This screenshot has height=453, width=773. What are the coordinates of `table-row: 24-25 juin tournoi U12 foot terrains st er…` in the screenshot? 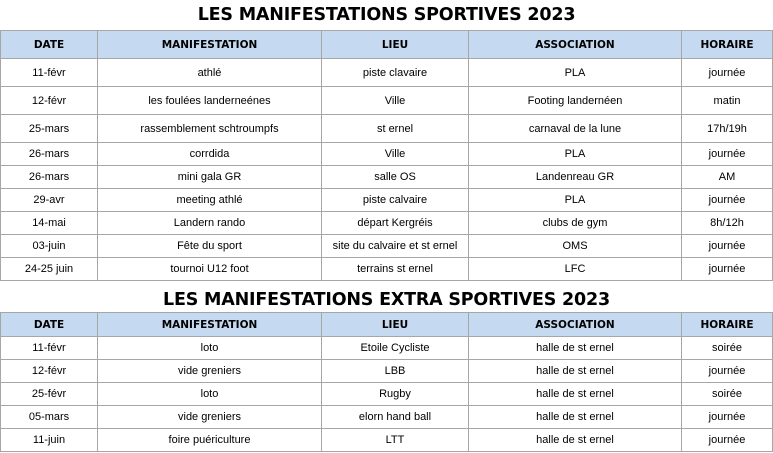 It's located at (386, 269).